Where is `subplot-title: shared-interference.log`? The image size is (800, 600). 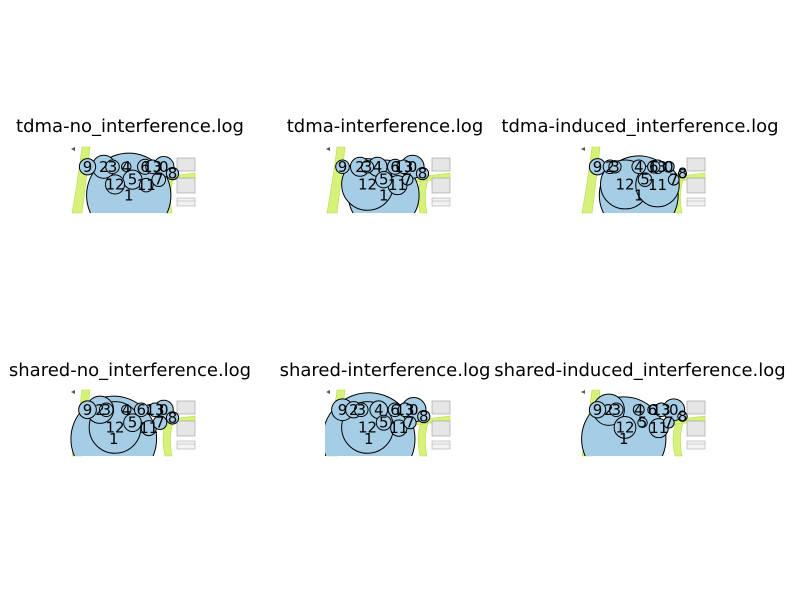
subplot-title: shared-interference.log is located at coordinates (385, 370).